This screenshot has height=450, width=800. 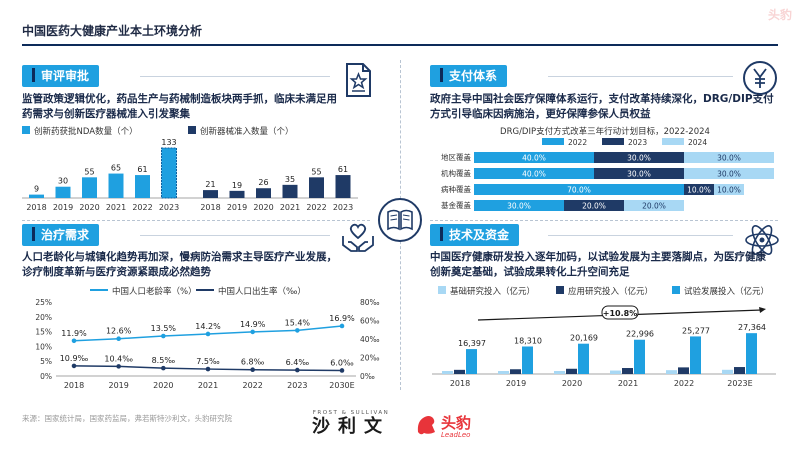 I want to click on payment-legend-label: 2023, so click(x=637, y=142).